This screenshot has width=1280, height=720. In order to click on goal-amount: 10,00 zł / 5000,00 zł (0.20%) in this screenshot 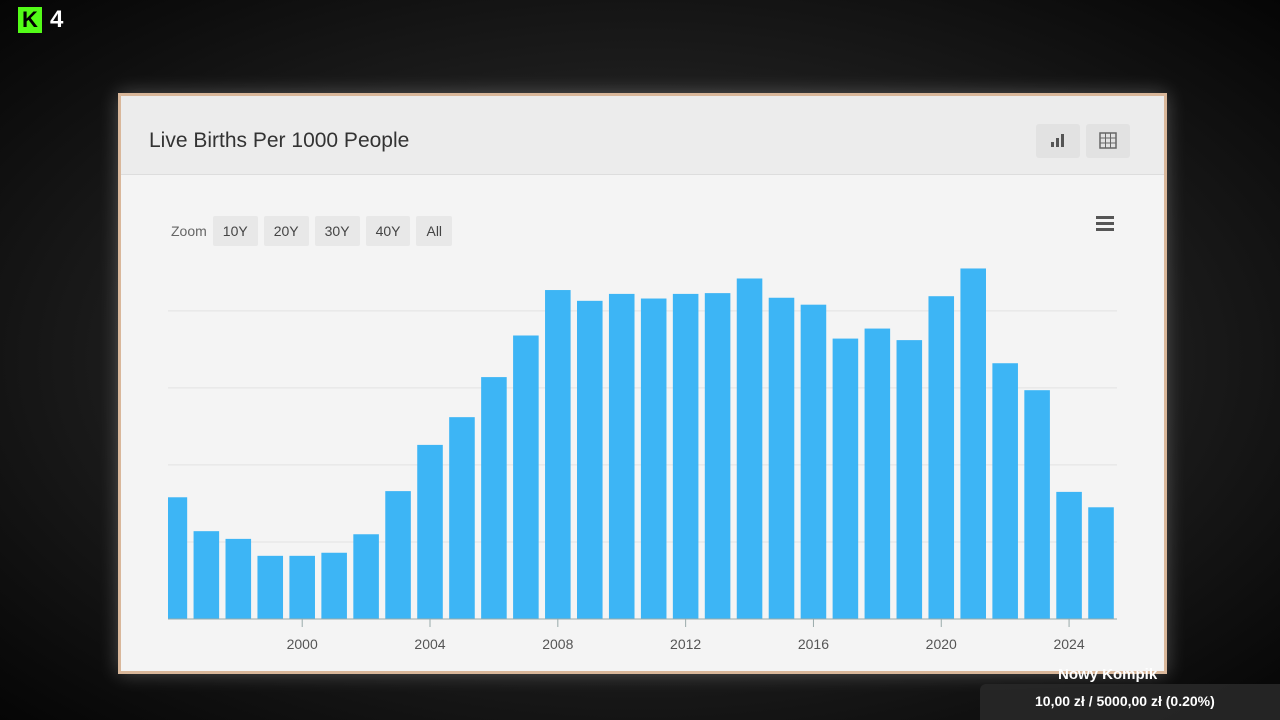, I will do `click(1125, 701)`.